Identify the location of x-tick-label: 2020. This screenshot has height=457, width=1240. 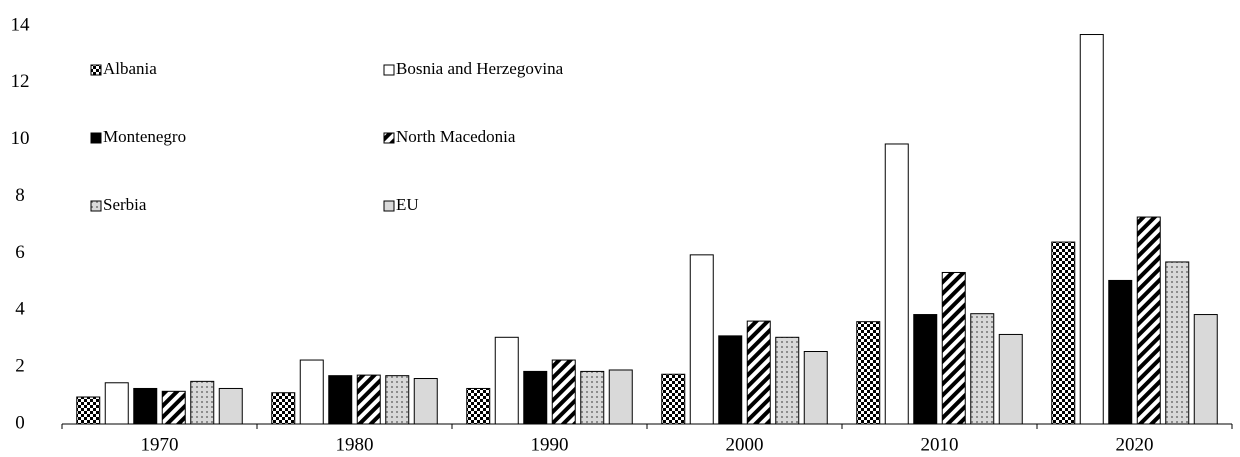
(1135, 444).